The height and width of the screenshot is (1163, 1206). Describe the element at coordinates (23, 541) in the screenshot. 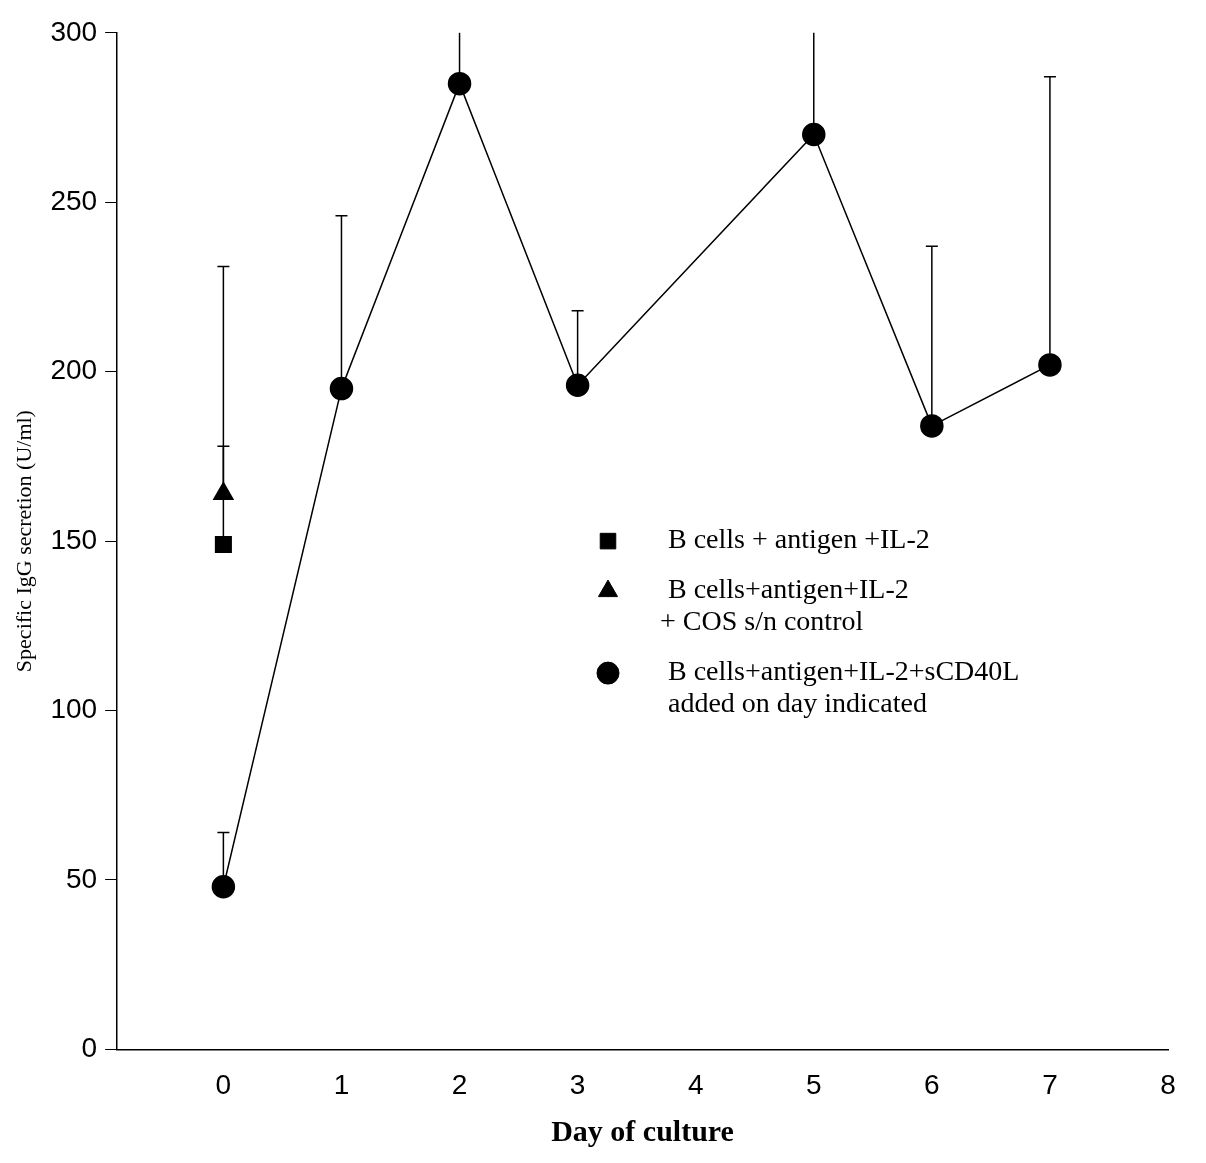

I see `y-axis-title: Specific IgG secretion (U/ml)` at that location.